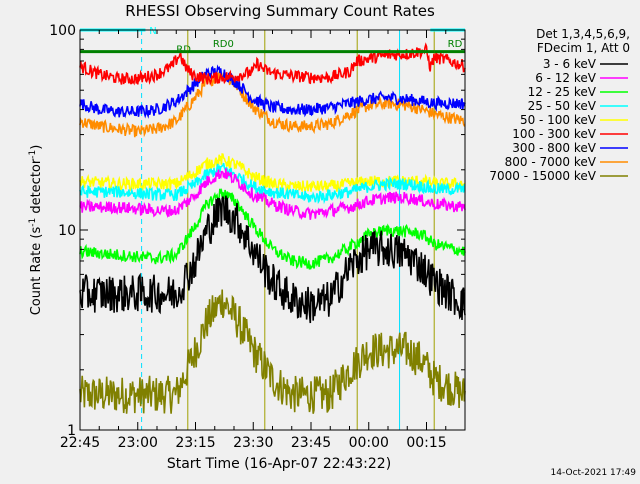 Image resolution: width=640 pixels, height=484 pixels. I want to click on x-tick-label: 23:30, so click(253, 443).